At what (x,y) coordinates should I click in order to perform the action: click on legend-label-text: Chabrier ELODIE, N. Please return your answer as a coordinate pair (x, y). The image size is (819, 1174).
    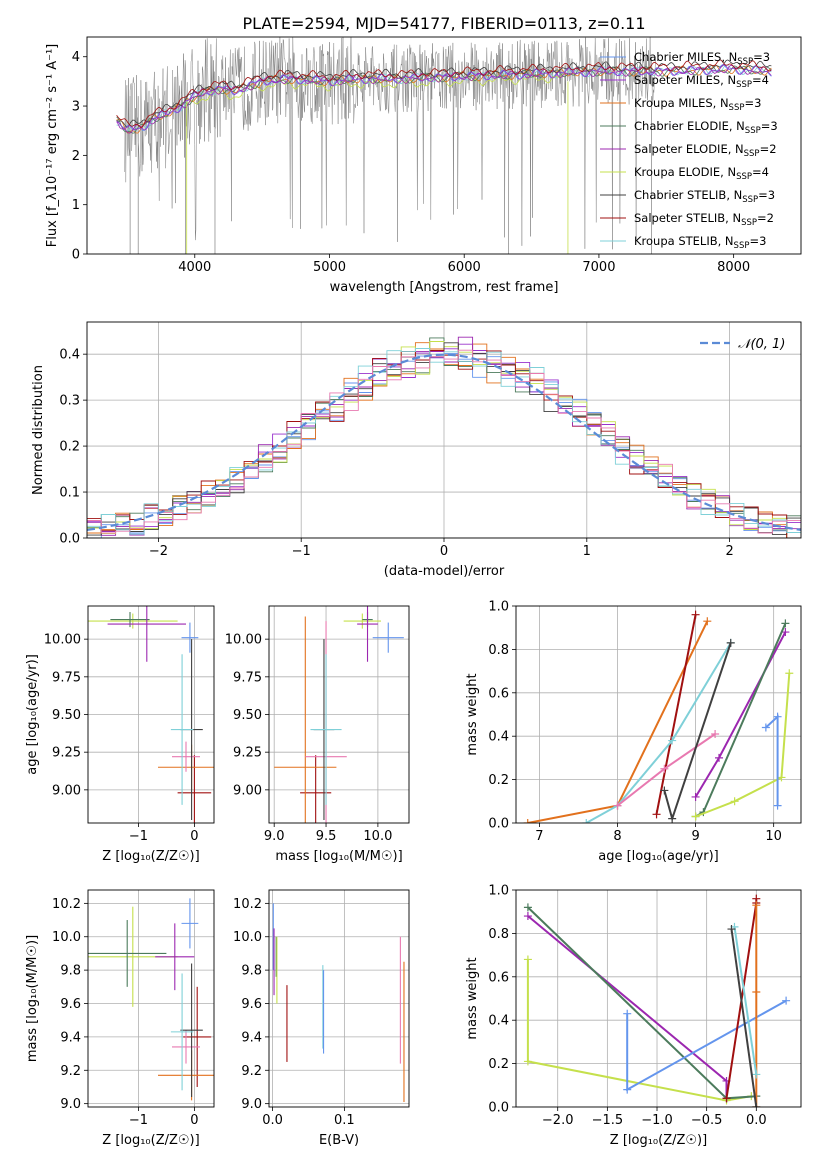
    Looking at the image, I should click on (689, 126).